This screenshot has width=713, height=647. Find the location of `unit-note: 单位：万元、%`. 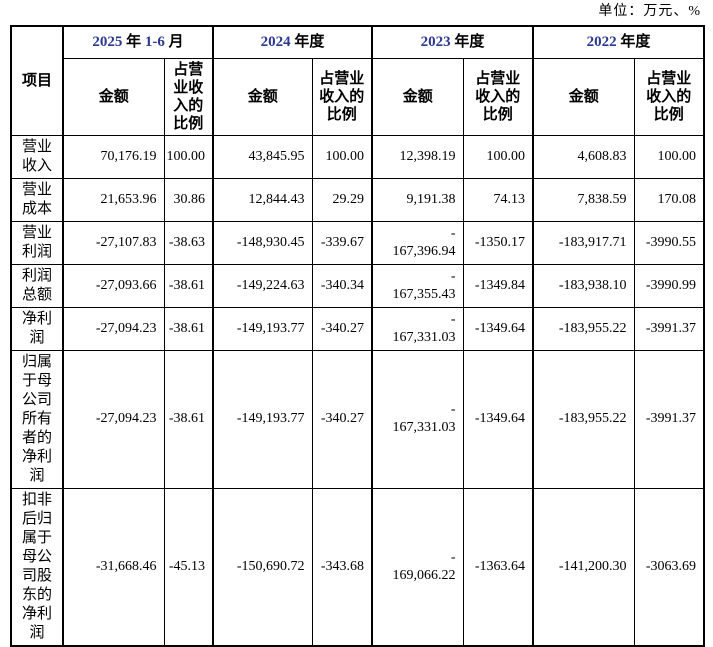

unit-note: 单位：万元、% is located at coordinates (649, 11).